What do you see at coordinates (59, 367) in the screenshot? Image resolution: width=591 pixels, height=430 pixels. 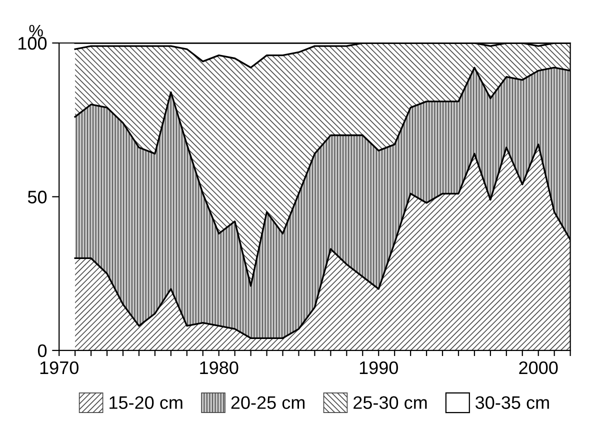 I see `x-tick-label: 1970` at bounding box center [59, 367].